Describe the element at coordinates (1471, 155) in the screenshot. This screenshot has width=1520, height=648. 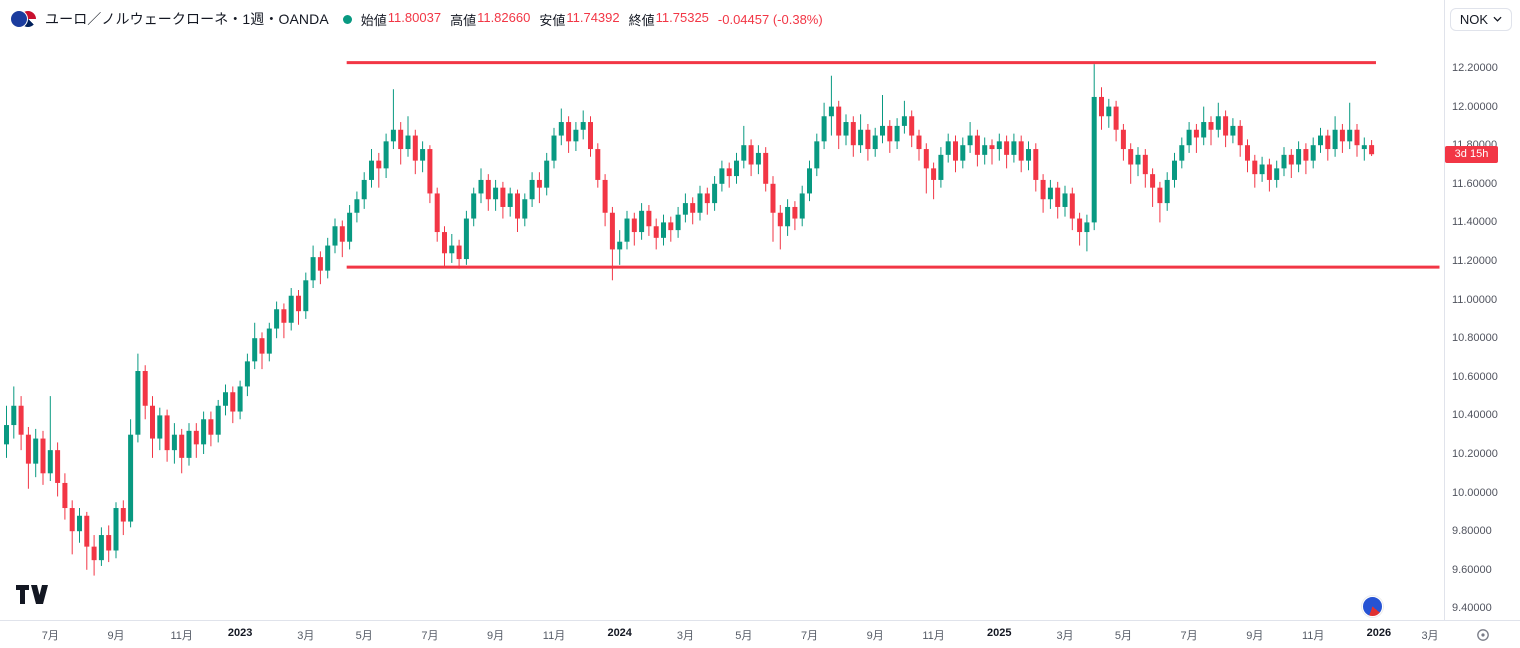
I see `countdown-badge: 3d 15h` at that location.